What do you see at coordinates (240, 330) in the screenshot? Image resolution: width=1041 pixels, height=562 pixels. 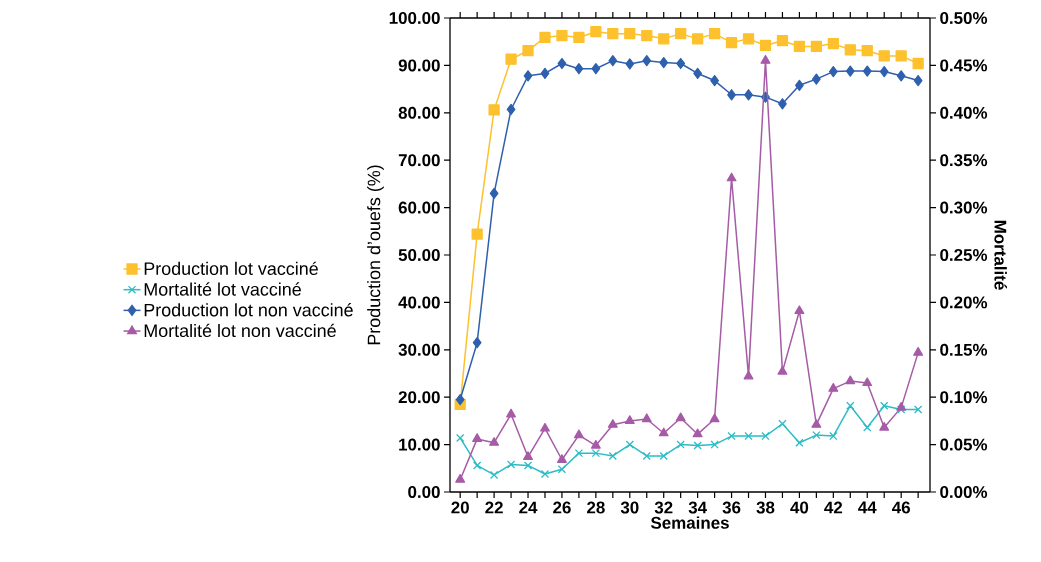 I see `legend-label: Mortalité lot non vacciné` at bounding box center [240, 330].